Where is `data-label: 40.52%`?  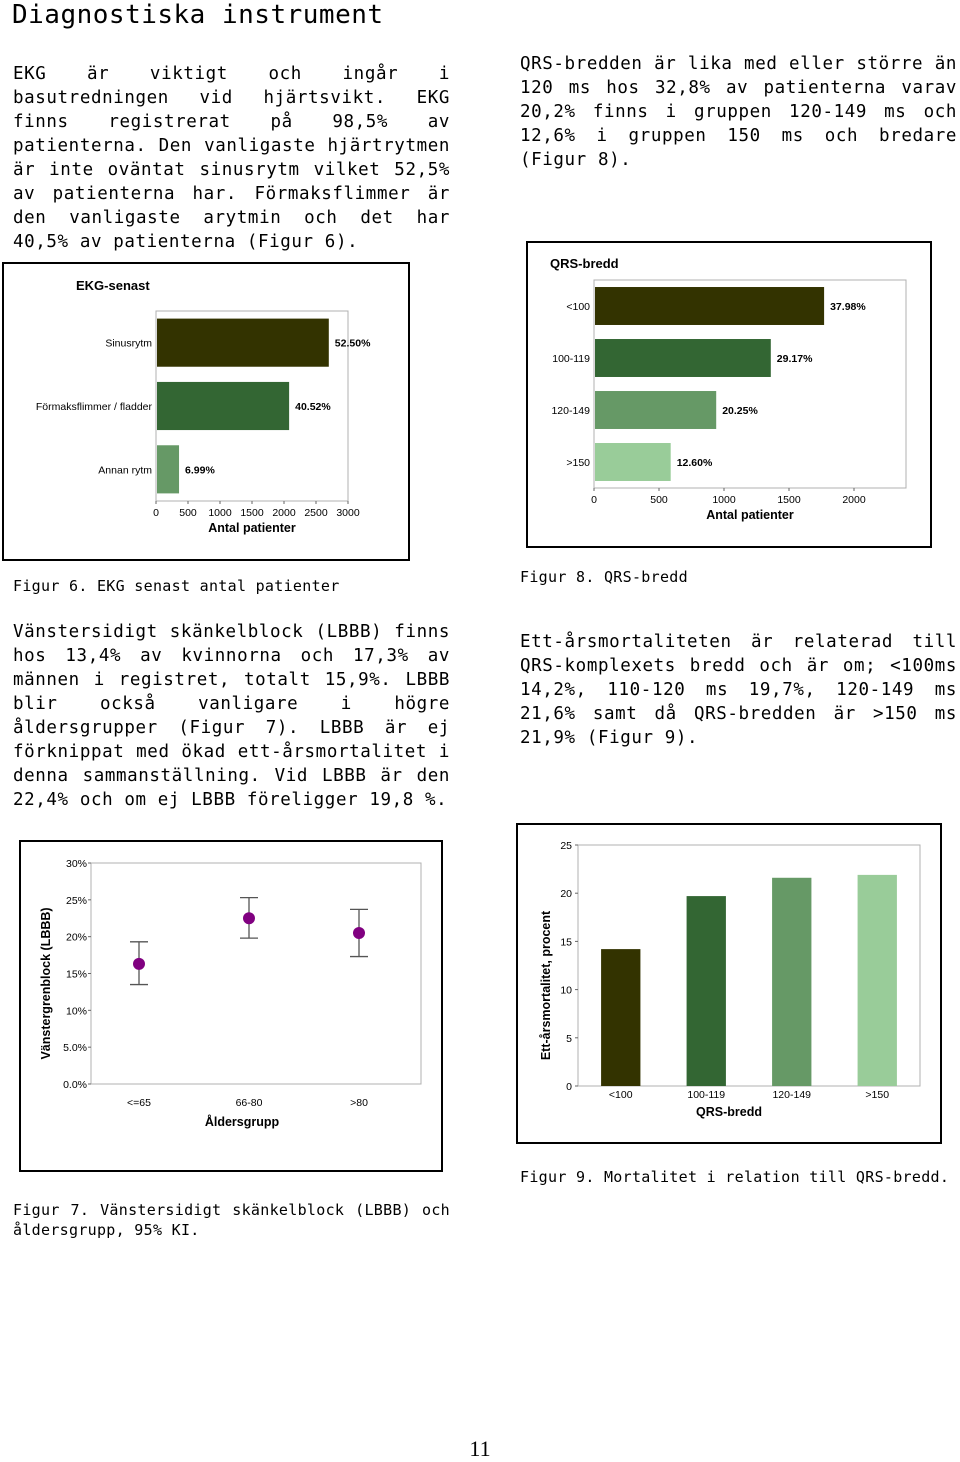
data-label: 40.52% is located at coordinates (313, 407).